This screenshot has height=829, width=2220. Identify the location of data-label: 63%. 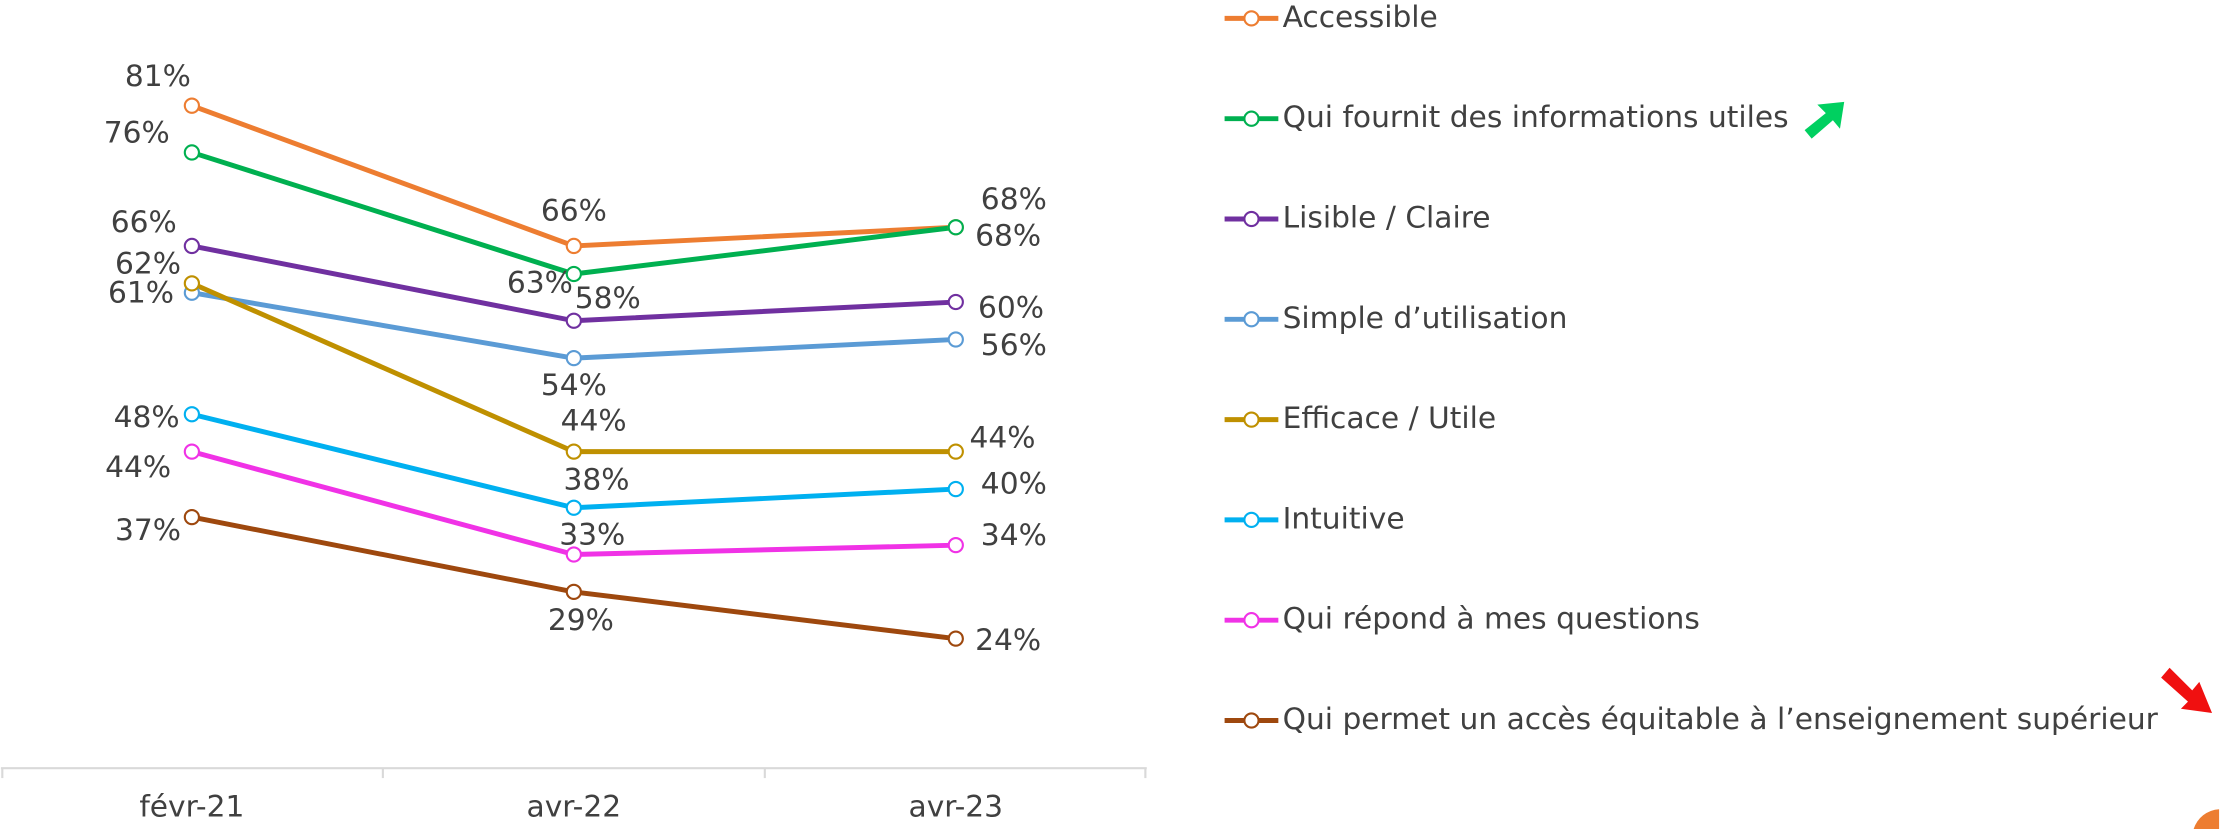
(540, 282).